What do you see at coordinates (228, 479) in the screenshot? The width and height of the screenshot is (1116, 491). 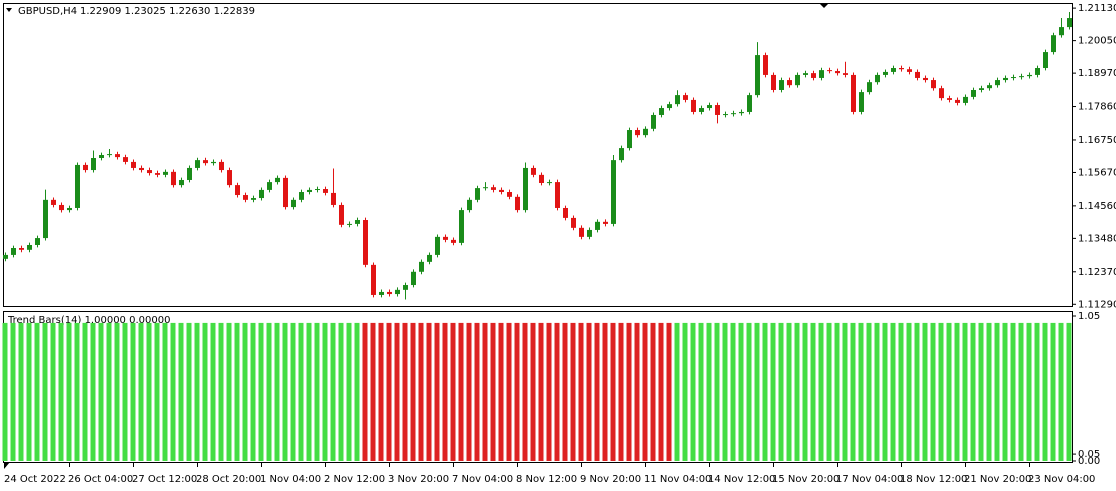 I see `x-tick-label: 28 Oct 20:00` at bounding box center [228, 479].